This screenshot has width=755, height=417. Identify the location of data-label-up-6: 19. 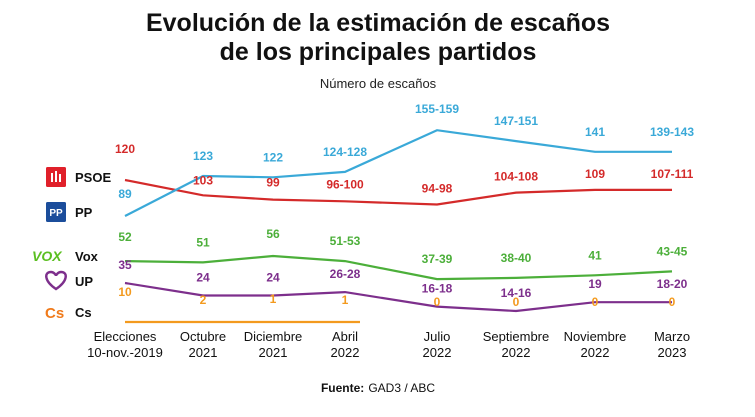
(595, 284).